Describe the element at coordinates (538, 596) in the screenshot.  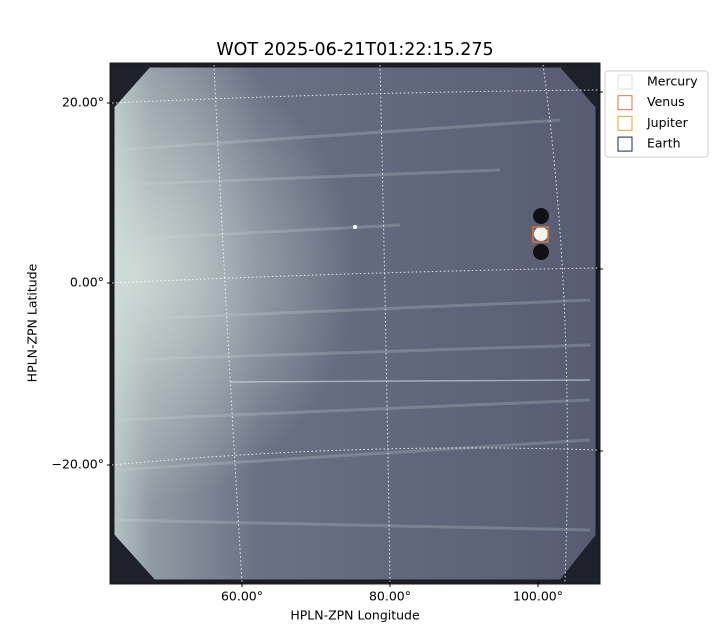
I see `x-tick-label: 100.00°` at that location.